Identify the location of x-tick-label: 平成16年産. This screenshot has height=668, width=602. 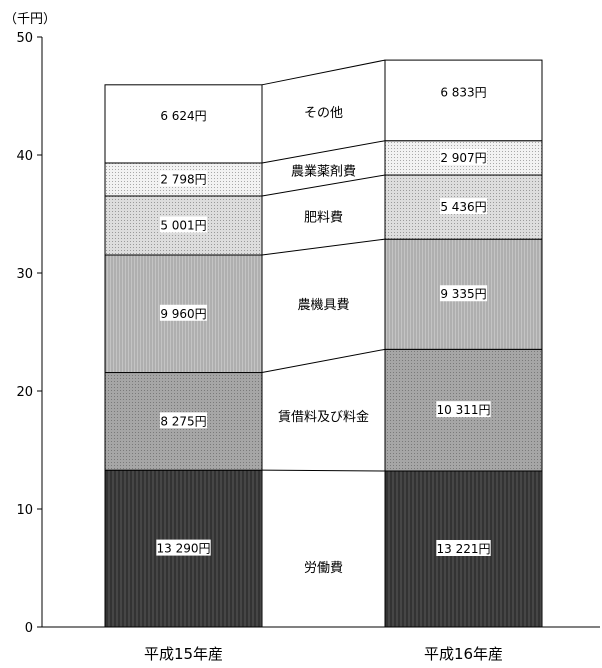
(463, 654).